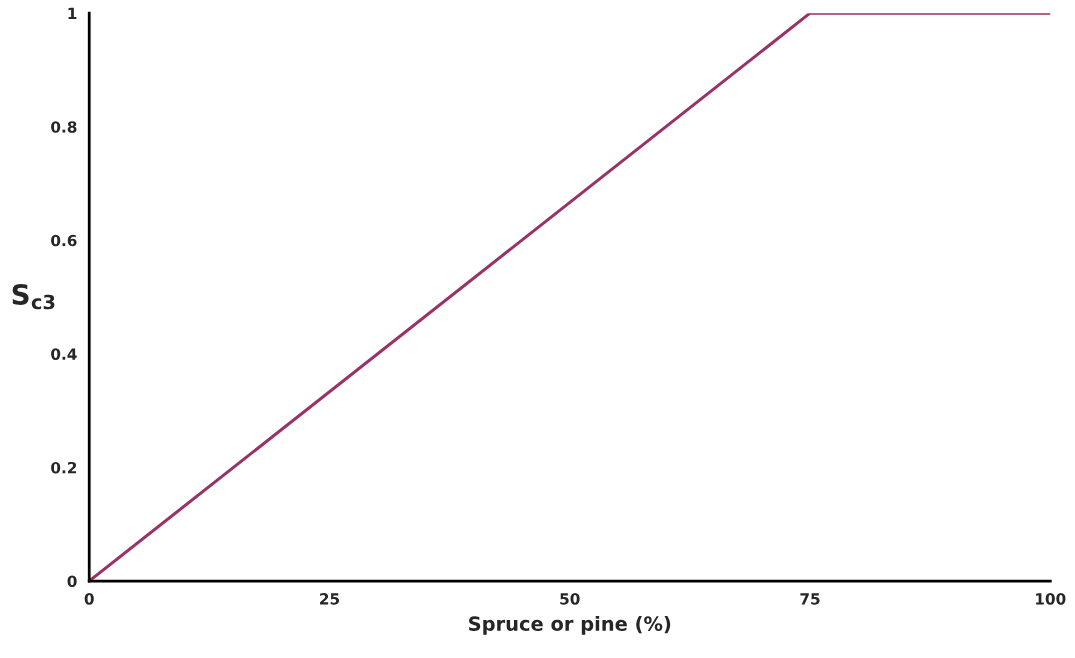 The height and width of the screenshot is (658, 1075). What do you see at coordinates (1051, 599) in the screenshot?
I see `x-tick-label: 100` at bounding box center [1051, 599].